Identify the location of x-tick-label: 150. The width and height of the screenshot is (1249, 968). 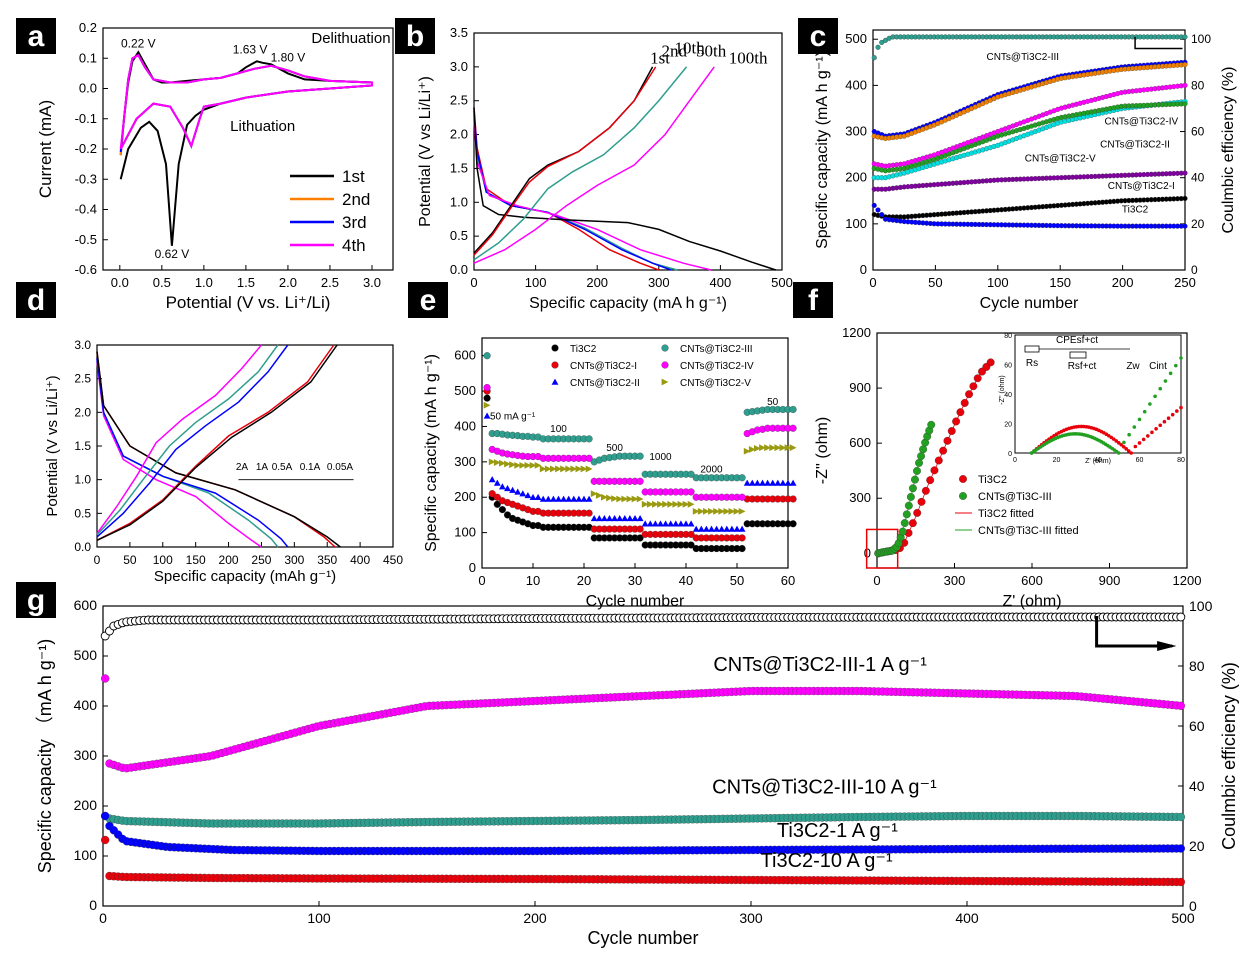
(1060, 282).